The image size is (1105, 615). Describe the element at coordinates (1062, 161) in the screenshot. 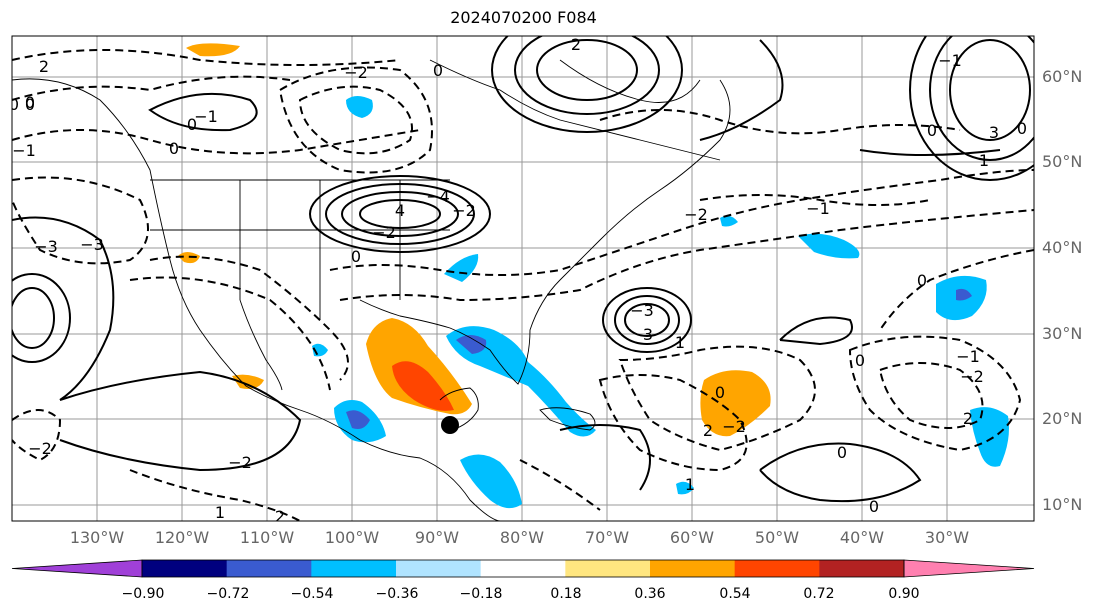

I see `lat-label-50n: 50°N` at that location.